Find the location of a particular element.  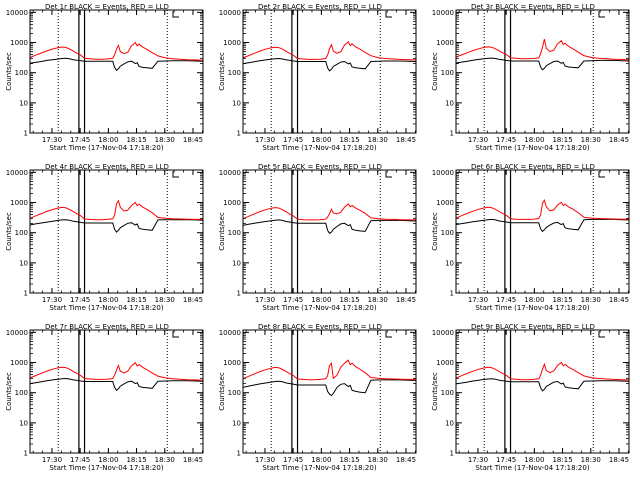

chart-title: Det 8r BLACK = Events, RED = LLD is located at coordinates (320, 327).